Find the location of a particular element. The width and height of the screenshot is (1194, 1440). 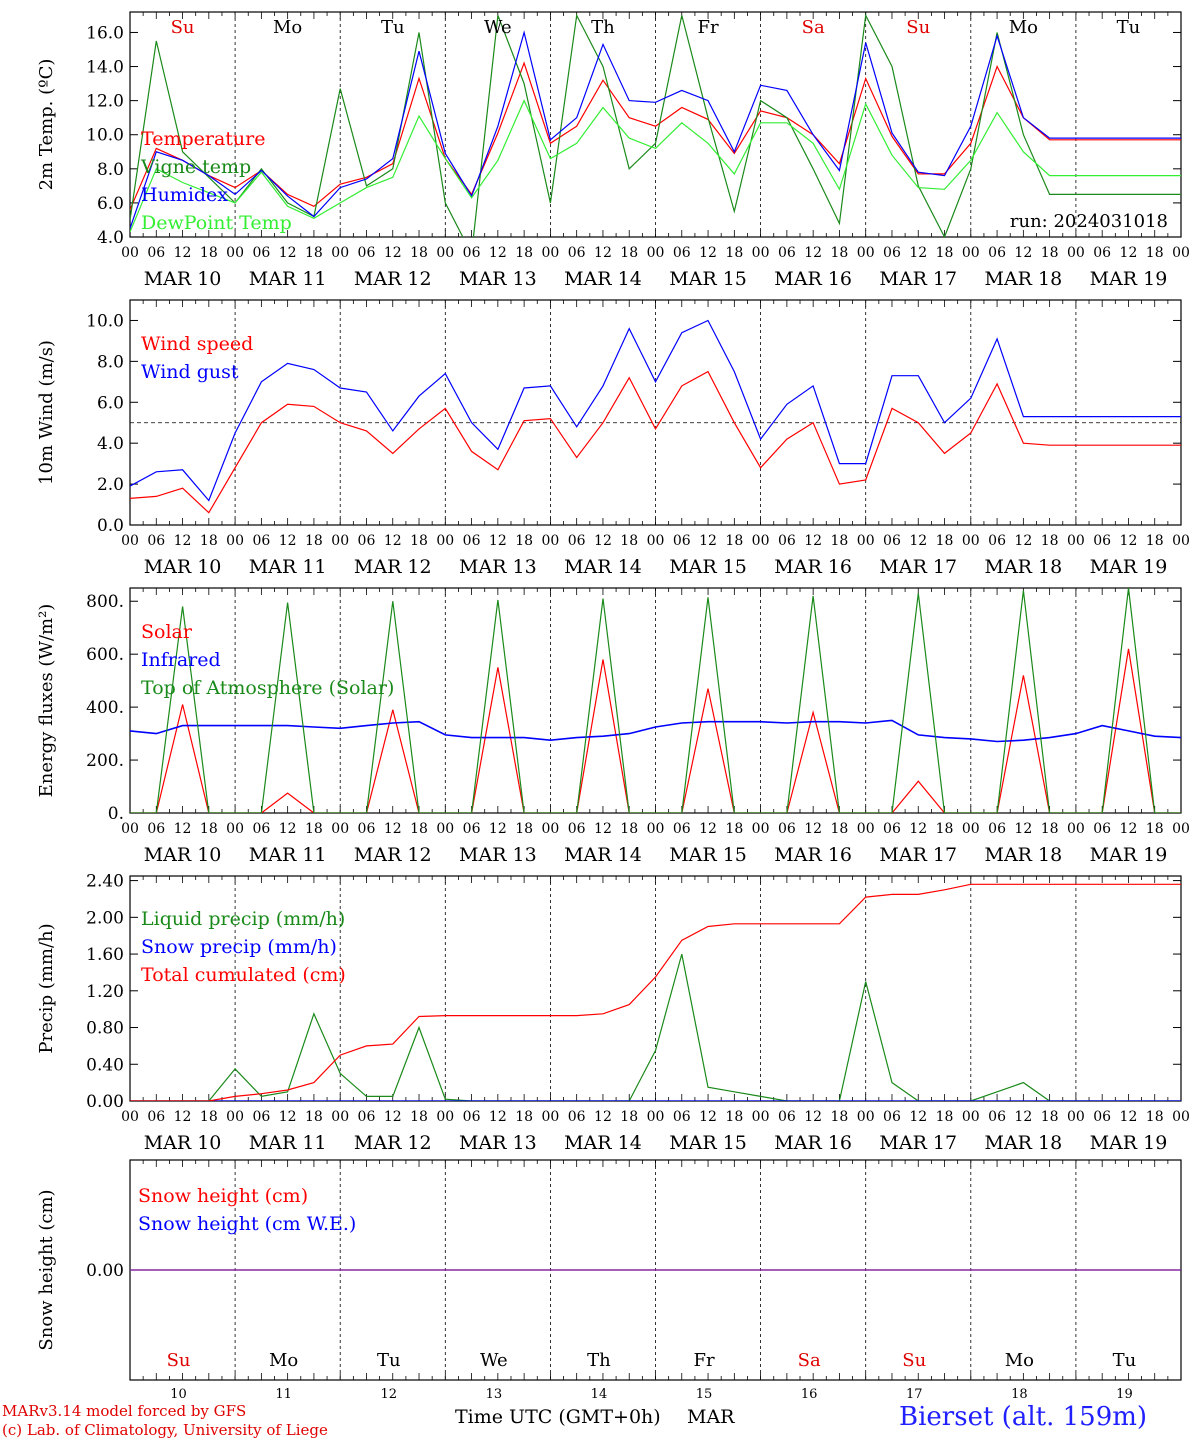

day-number: 16 is located at coordinates (809, 1394).